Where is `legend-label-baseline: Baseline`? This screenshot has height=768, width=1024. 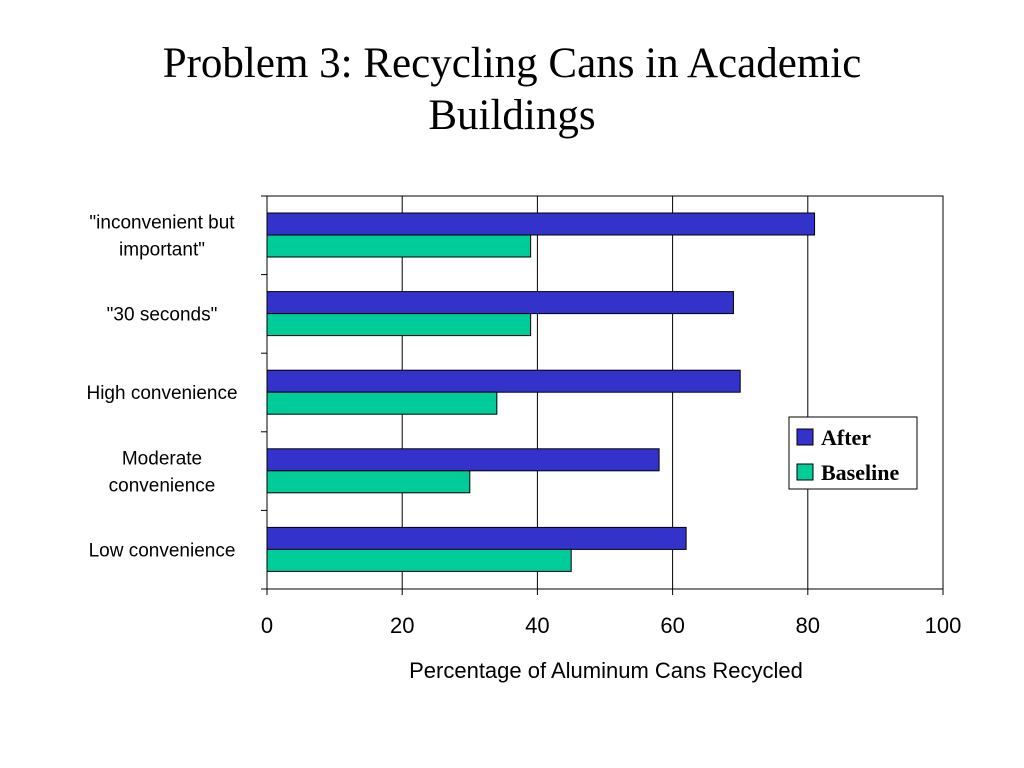 legend-label-baseline: Baseline is located at coordinates (860, 472).